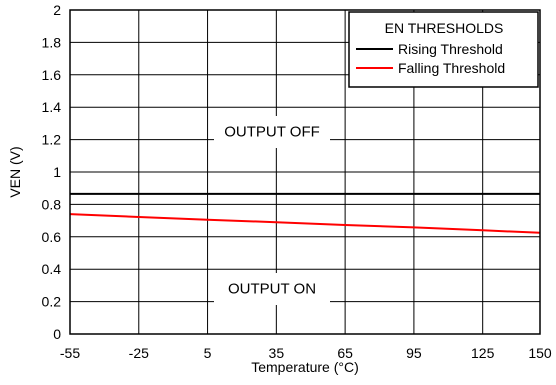 This screenshot has width=556, height=385. I want to click on y-tick-label: 1.2, so click(52, 140).